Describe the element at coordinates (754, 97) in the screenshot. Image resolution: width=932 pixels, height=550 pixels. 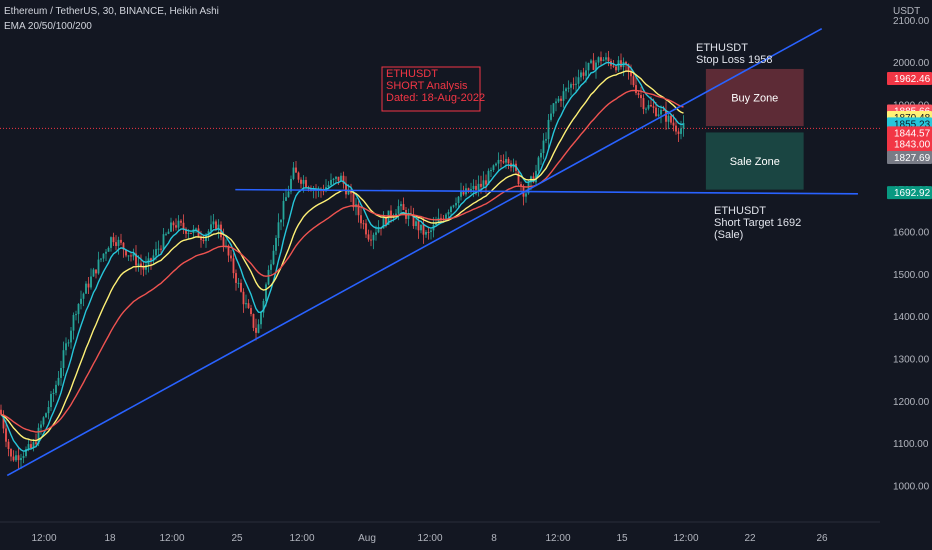
I see `buy-zone` at that location.